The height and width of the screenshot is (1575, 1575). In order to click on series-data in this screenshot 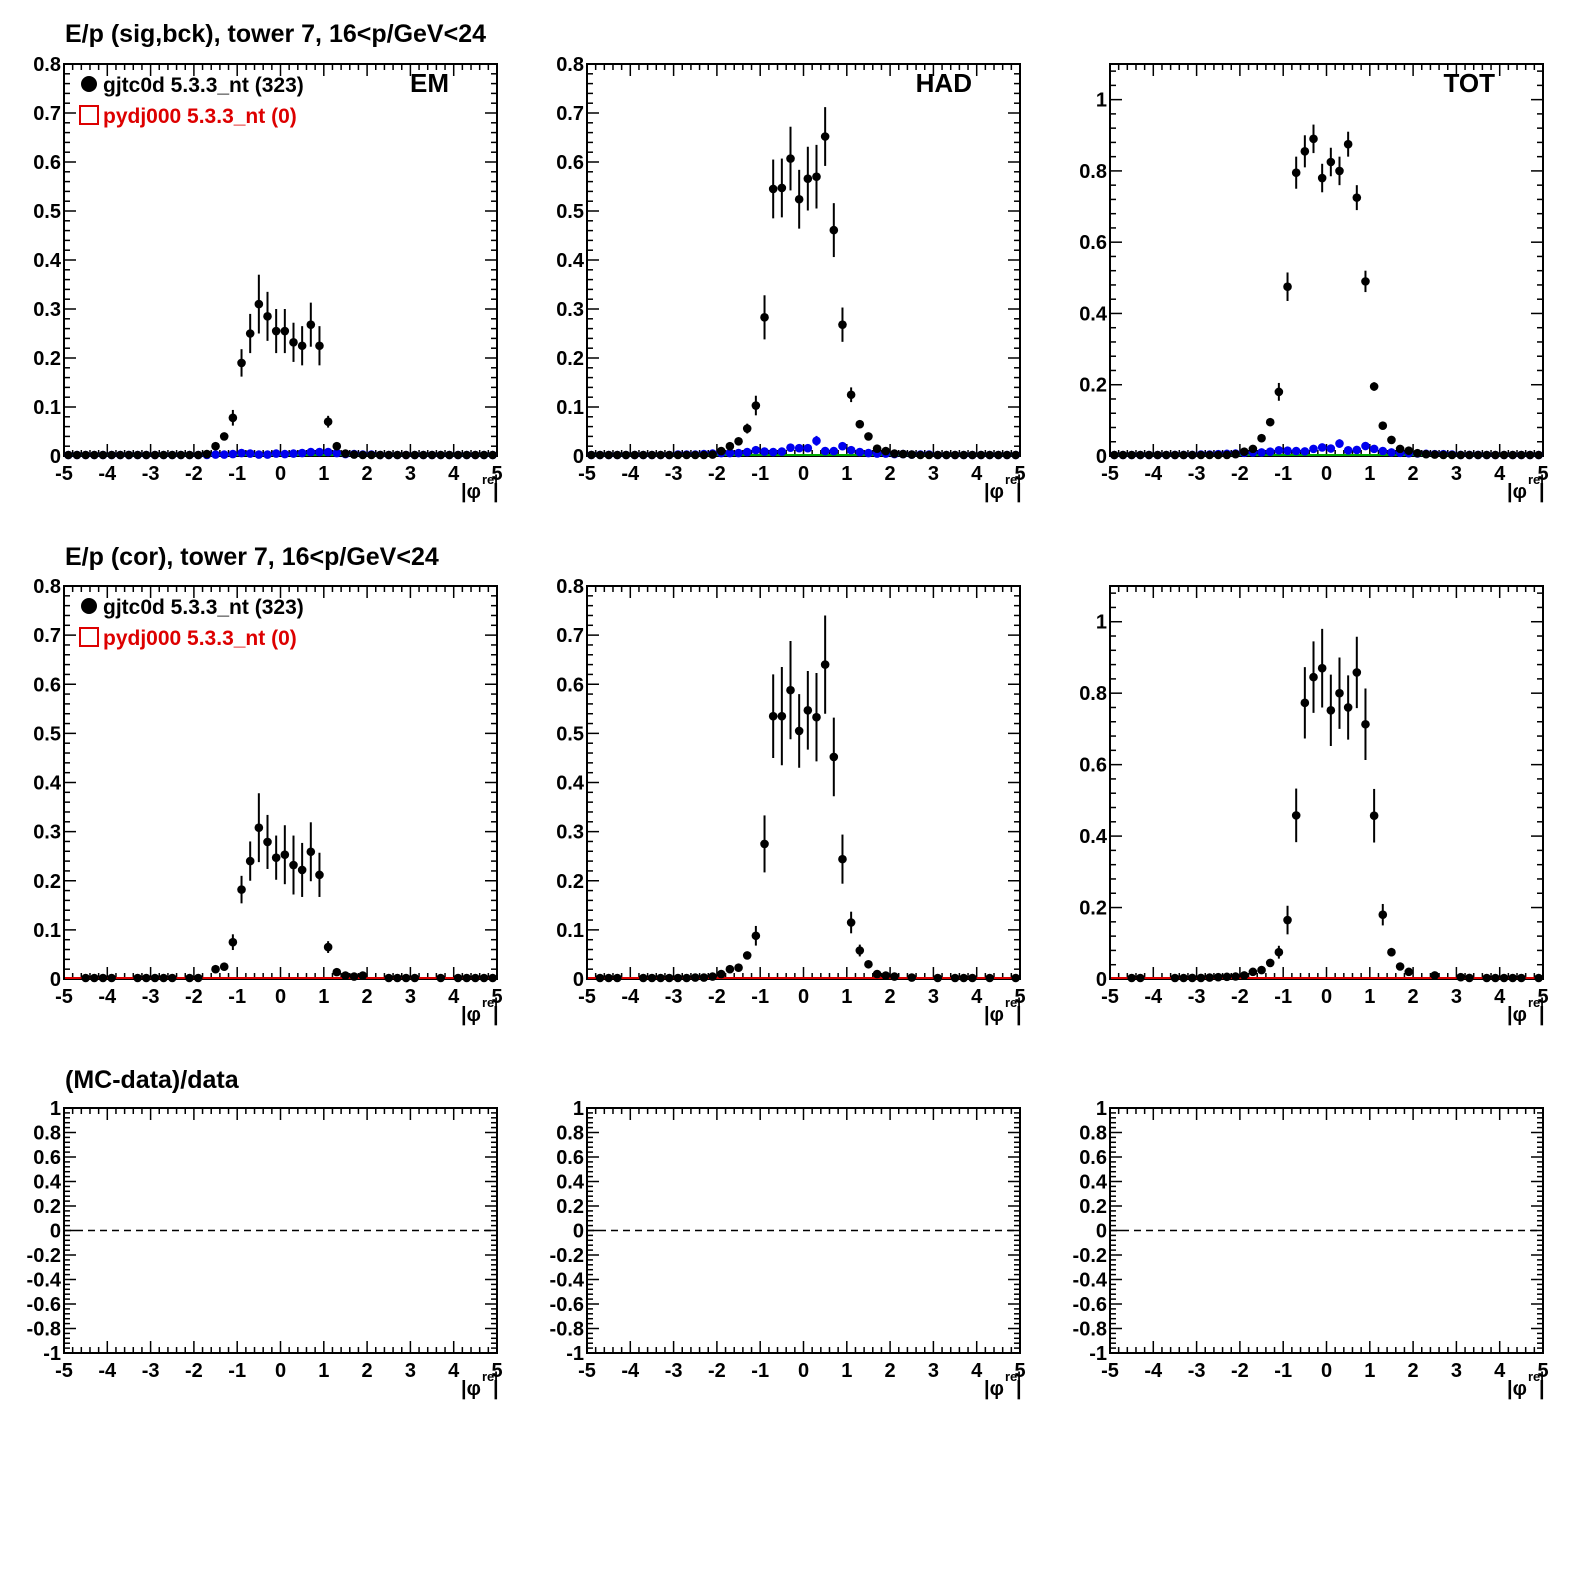, I will do `click(1335, 805)`.